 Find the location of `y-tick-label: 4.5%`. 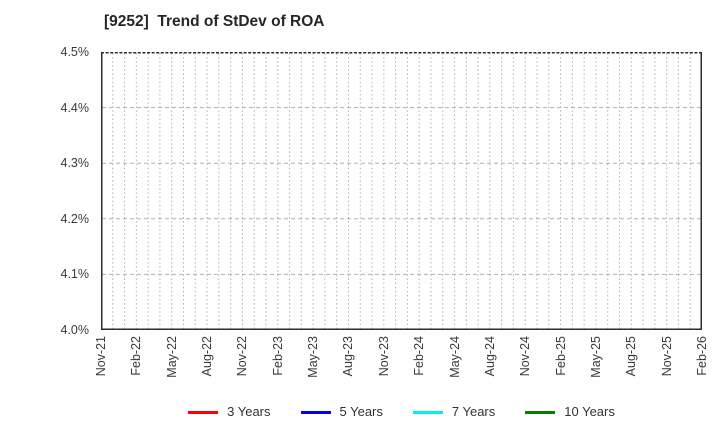

y-tick-label: 4.5% is located at coordinates (75, 52).